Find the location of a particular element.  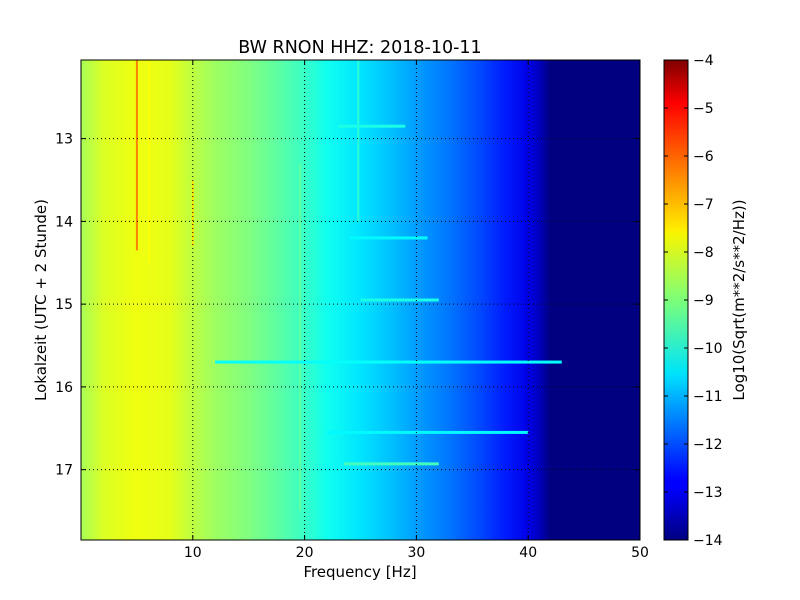

colorbar-tick-label: −5 is located at coordinates (703, 109).